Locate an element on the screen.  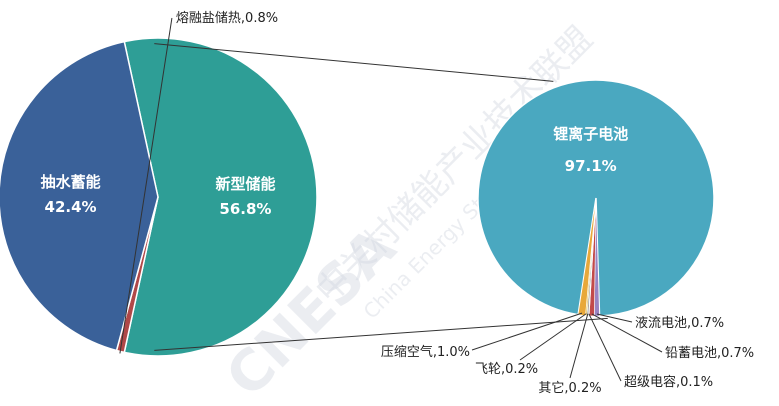
connector-bottom is located at coordinates (381, 334).